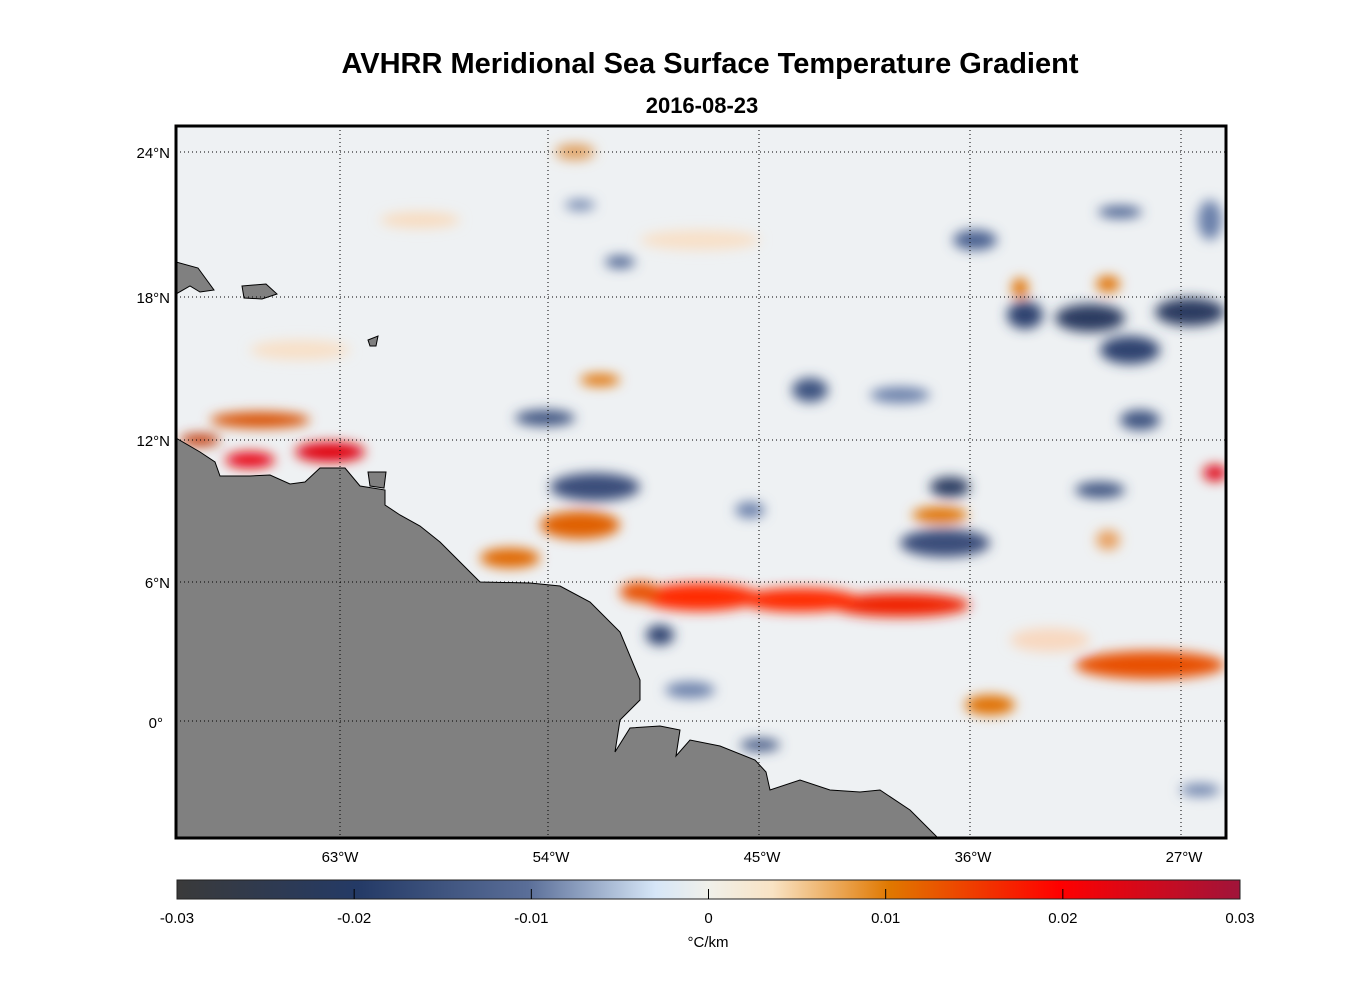  What do you see at coordinates (552, 857) in the screenshot?
I see `lon-tick-label: 54°W` at bounding box center [552, 857].